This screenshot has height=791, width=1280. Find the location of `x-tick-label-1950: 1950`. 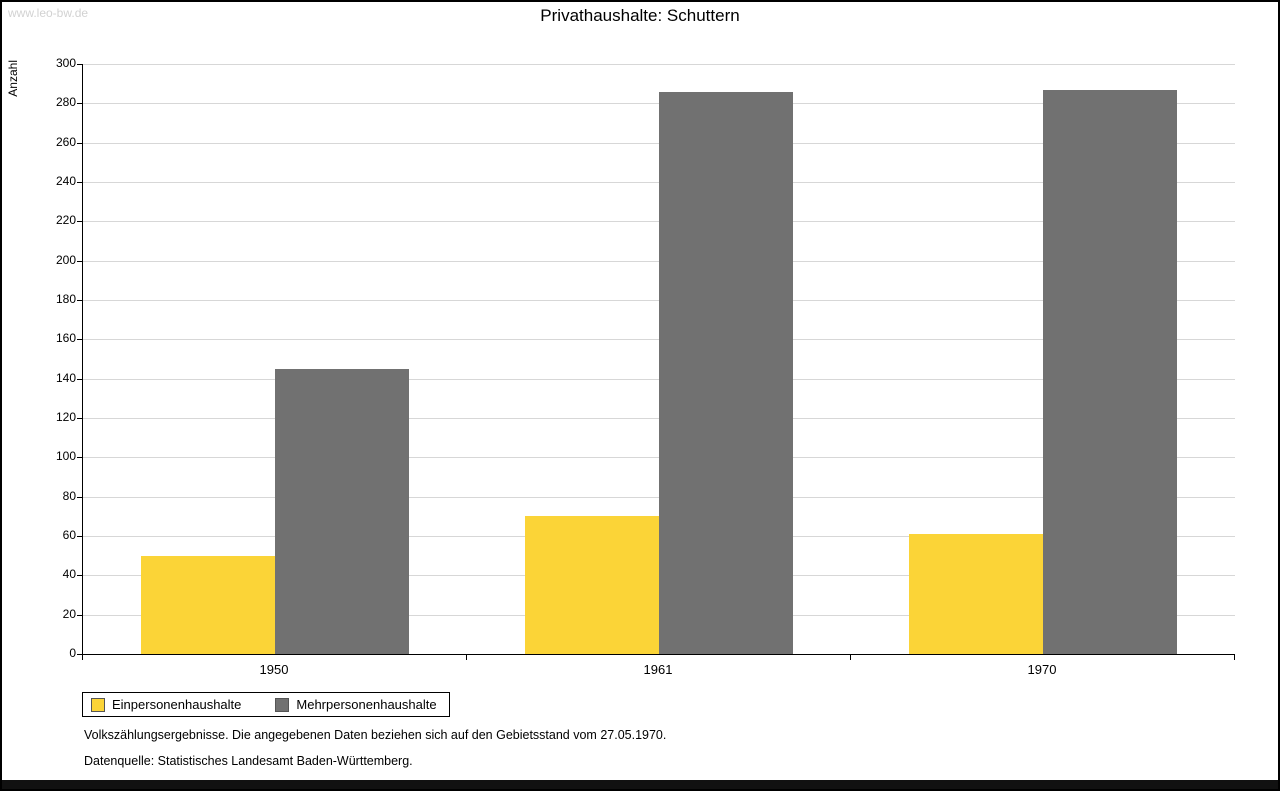

x-tick-label-1950: 1950 is located at coordinates (274, 669).